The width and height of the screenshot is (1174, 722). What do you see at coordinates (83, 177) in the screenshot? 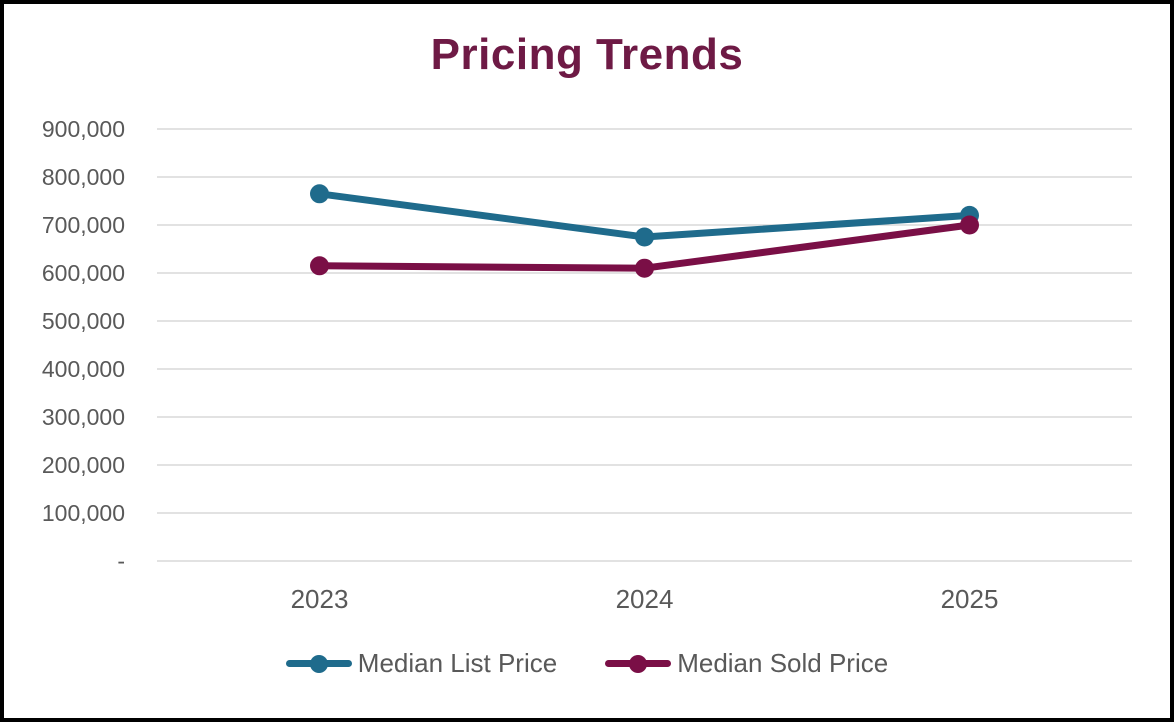
I see `y-axis-tick-label: 800,000` at bounding box center [83, 177].